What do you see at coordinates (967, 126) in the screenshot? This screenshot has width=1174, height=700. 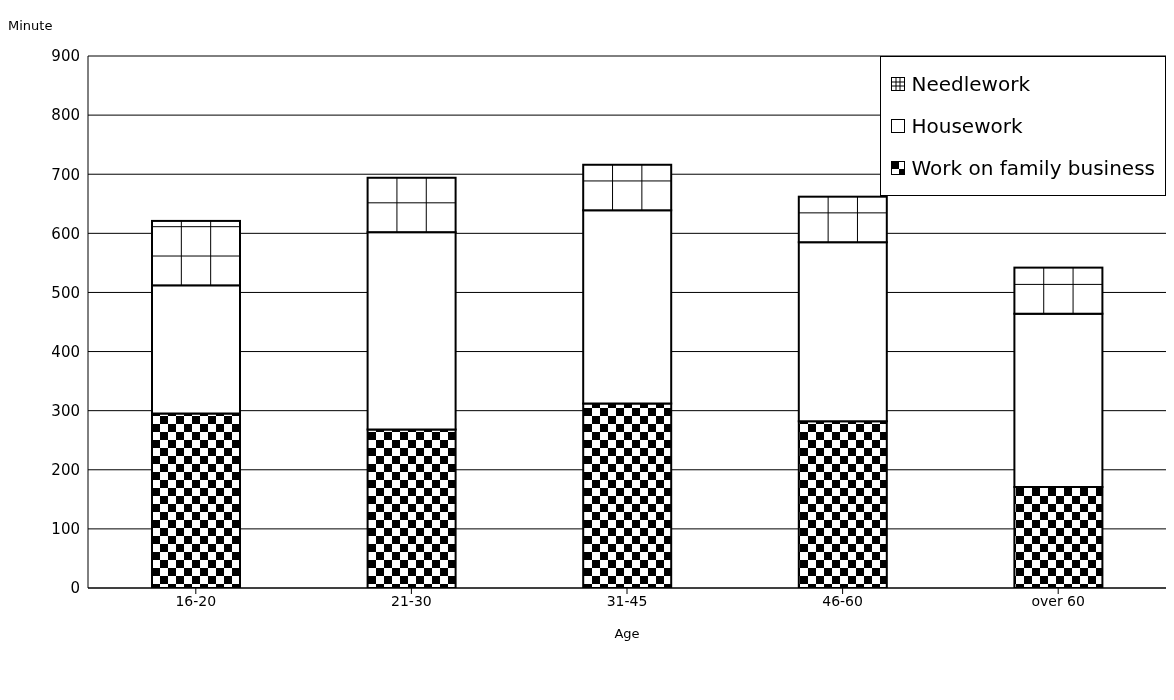 I see `legend-label: Housework` at bounding box center [967, 126].